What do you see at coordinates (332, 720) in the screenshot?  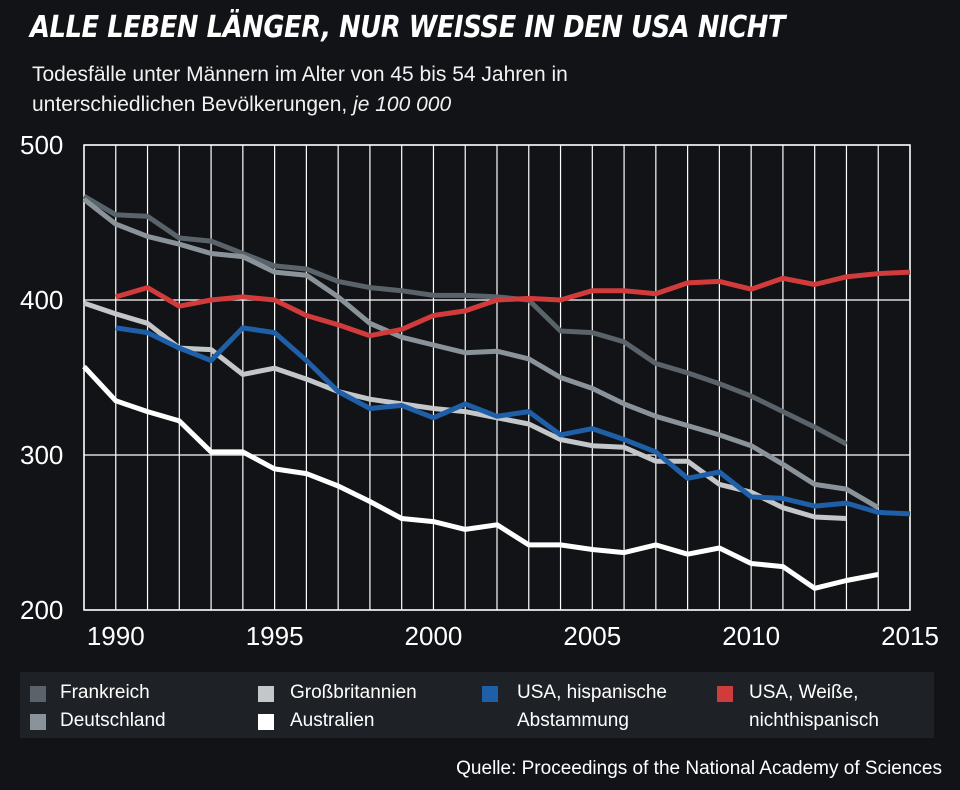 I see `legend-label-australien: Australien` at bounding box center [332, 720].